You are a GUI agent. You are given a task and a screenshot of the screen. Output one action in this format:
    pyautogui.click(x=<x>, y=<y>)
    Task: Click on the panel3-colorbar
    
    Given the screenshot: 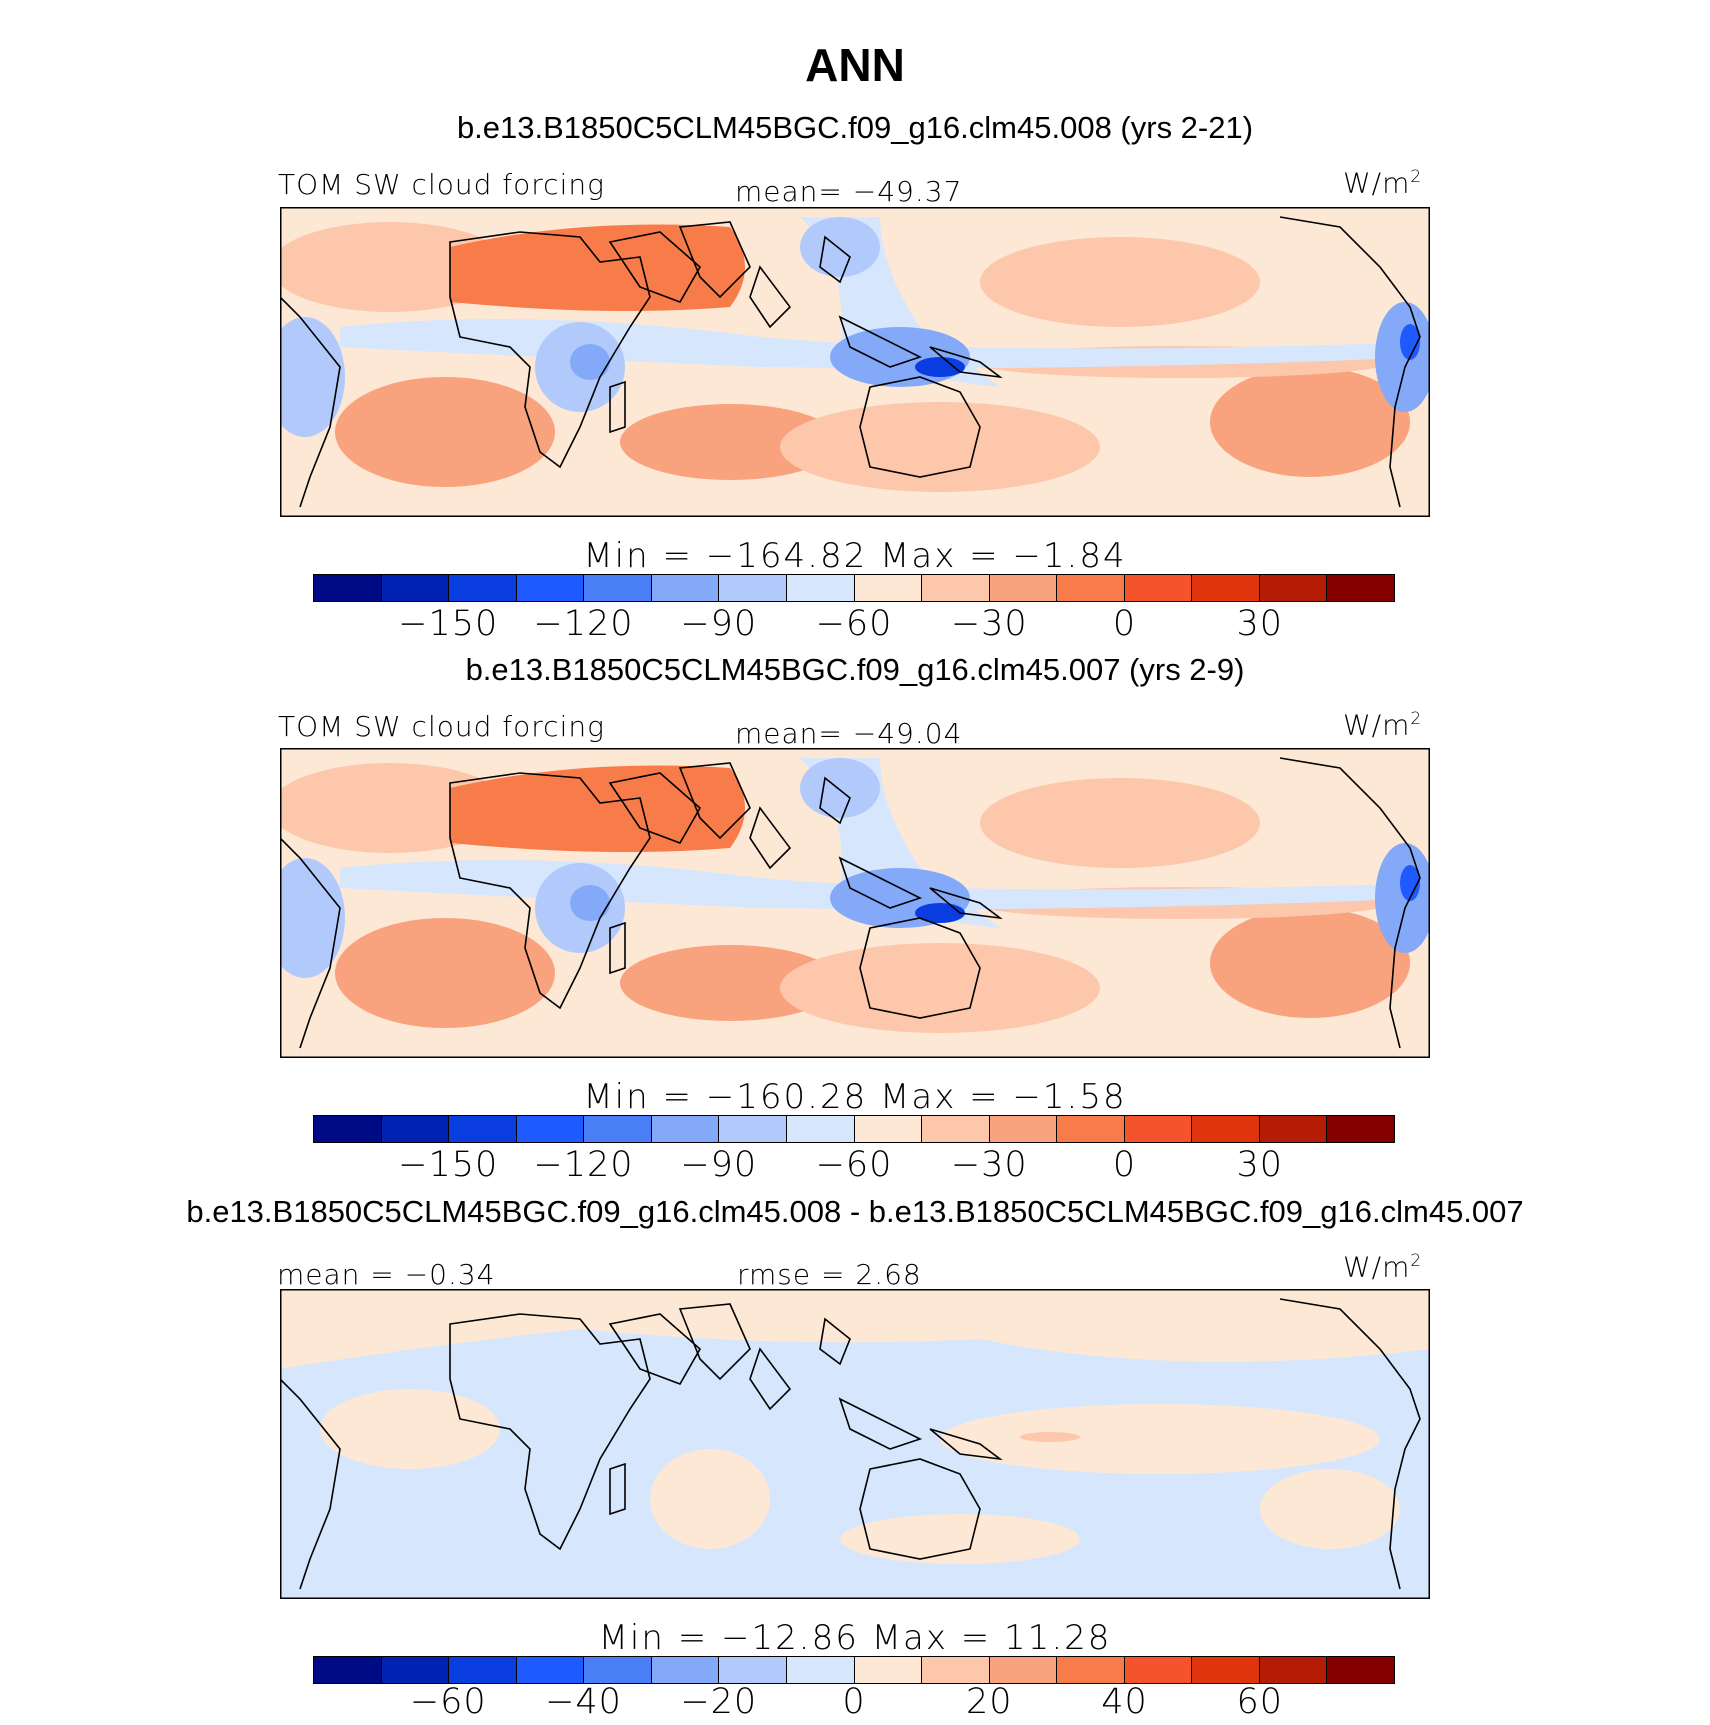 What is the action you would take?
    pyautogui.click(x=854, y=1670)
    